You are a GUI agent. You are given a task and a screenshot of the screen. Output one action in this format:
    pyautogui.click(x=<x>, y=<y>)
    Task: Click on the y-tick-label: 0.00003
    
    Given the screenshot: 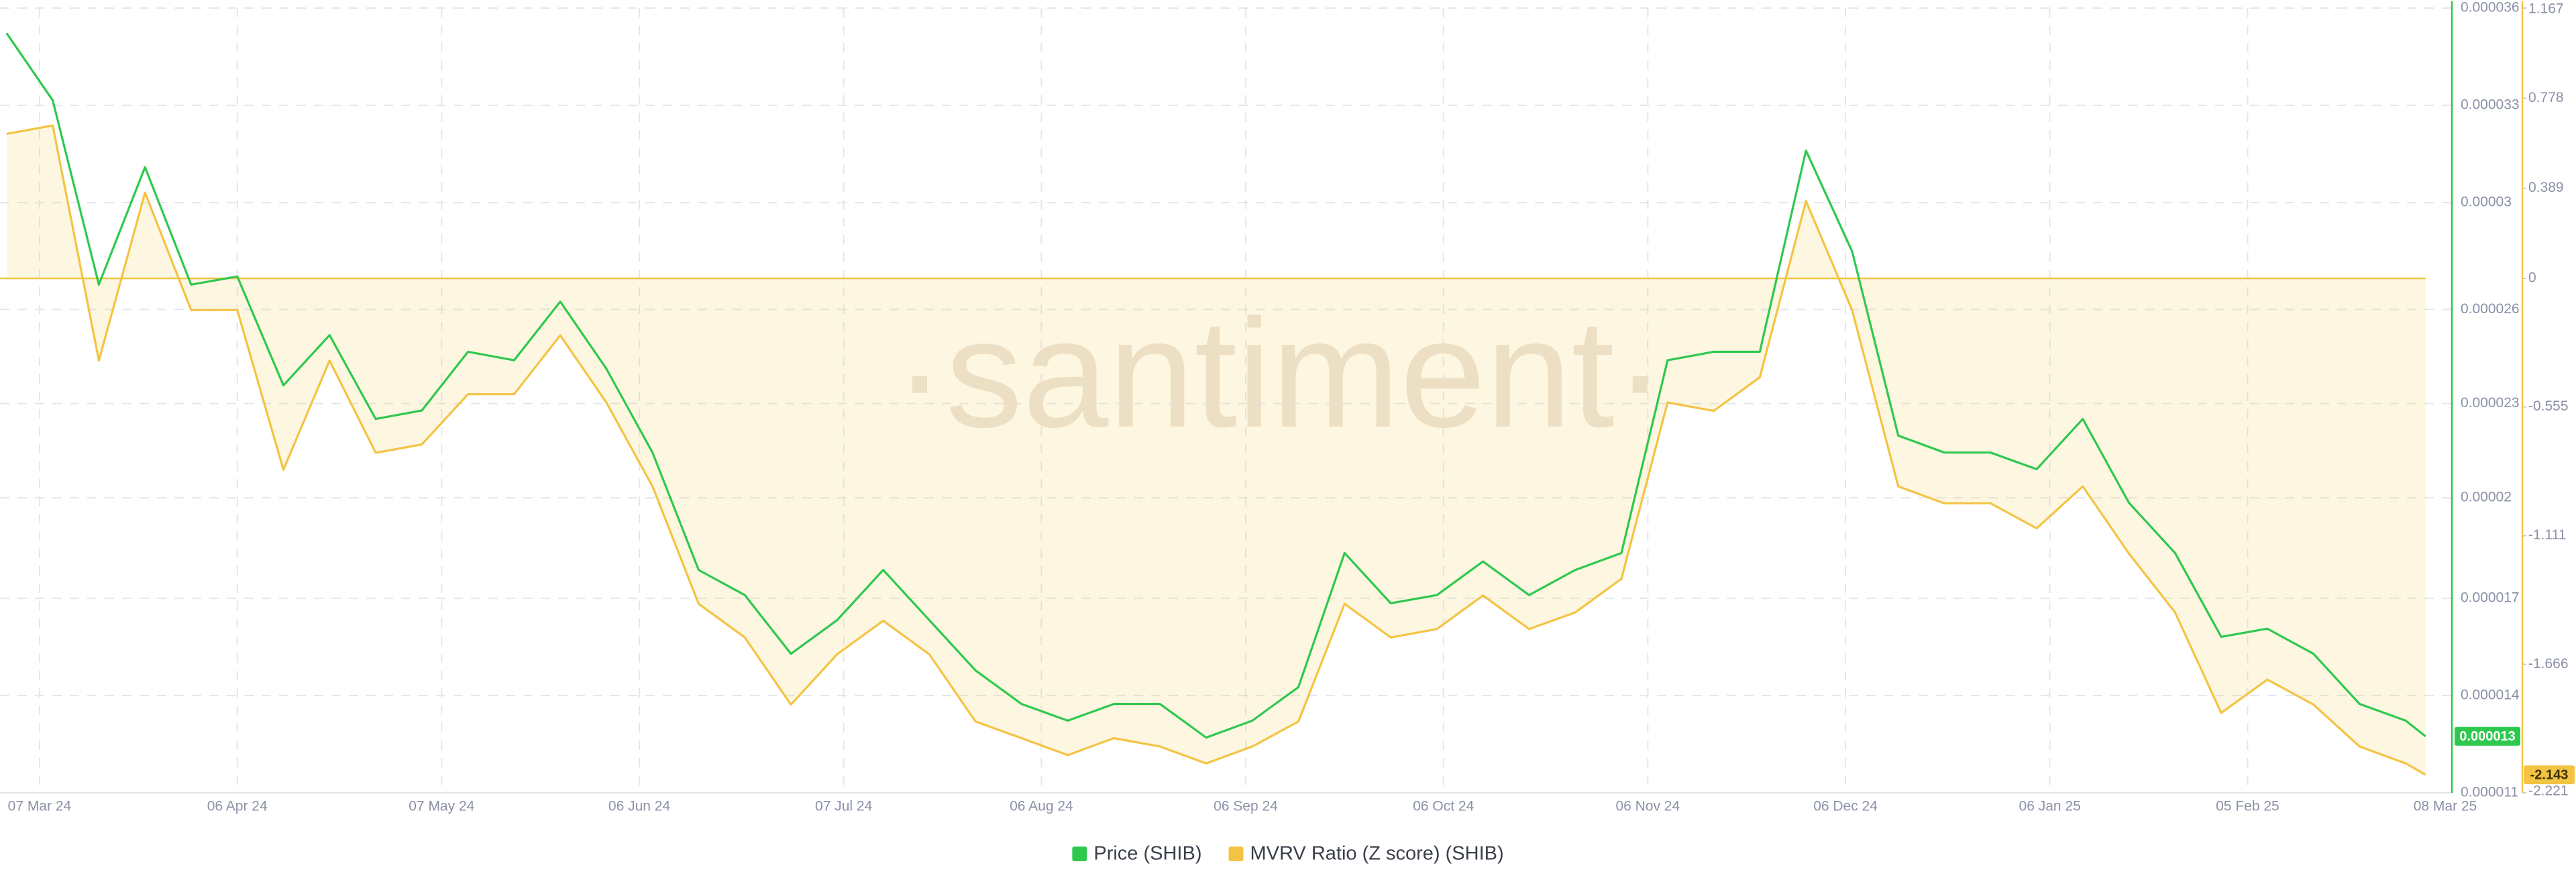 What is the action you would take?
    pyautogui.click(x=2486, y=203)
    